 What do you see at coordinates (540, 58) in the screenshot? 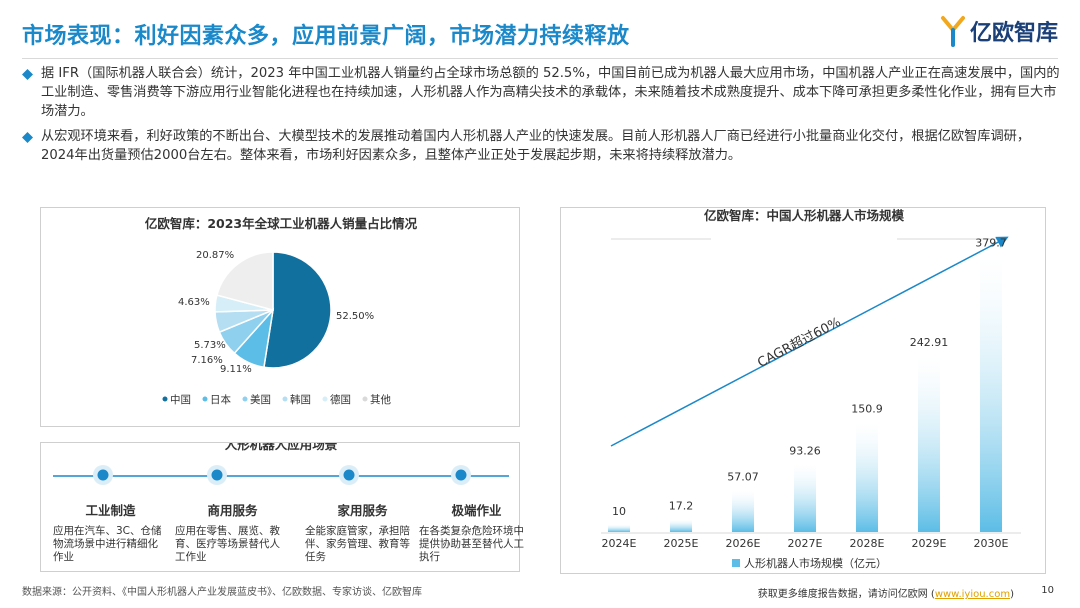
I see `title-divider` at bounding box center [540, 58].